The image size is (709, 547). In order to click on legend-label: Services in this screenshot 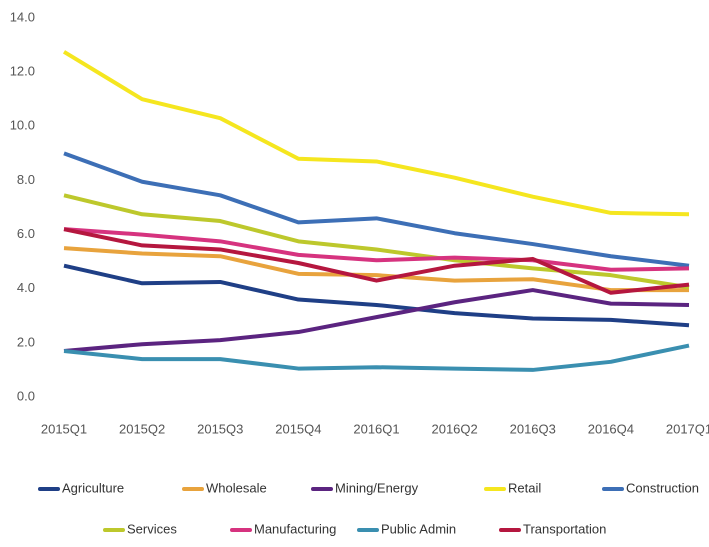, I will do `click(152, 528)`.